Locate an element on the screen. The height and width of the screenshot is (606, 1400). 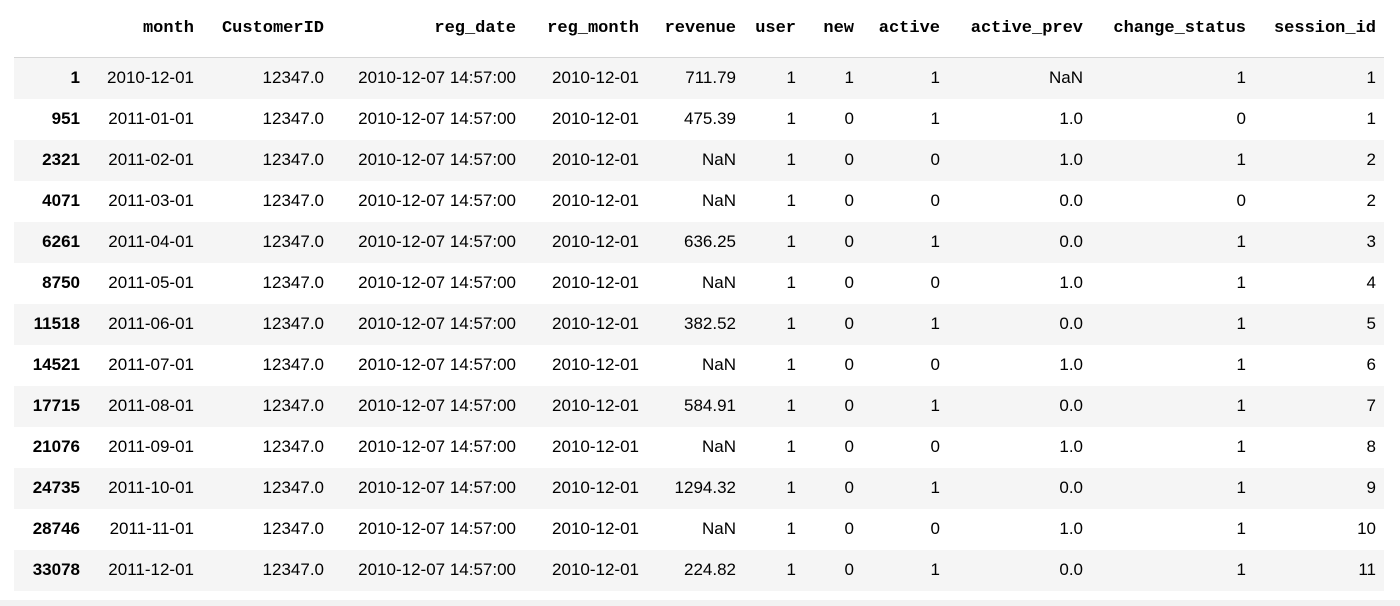
column-header-month: month is located at coordinates (145, 29).